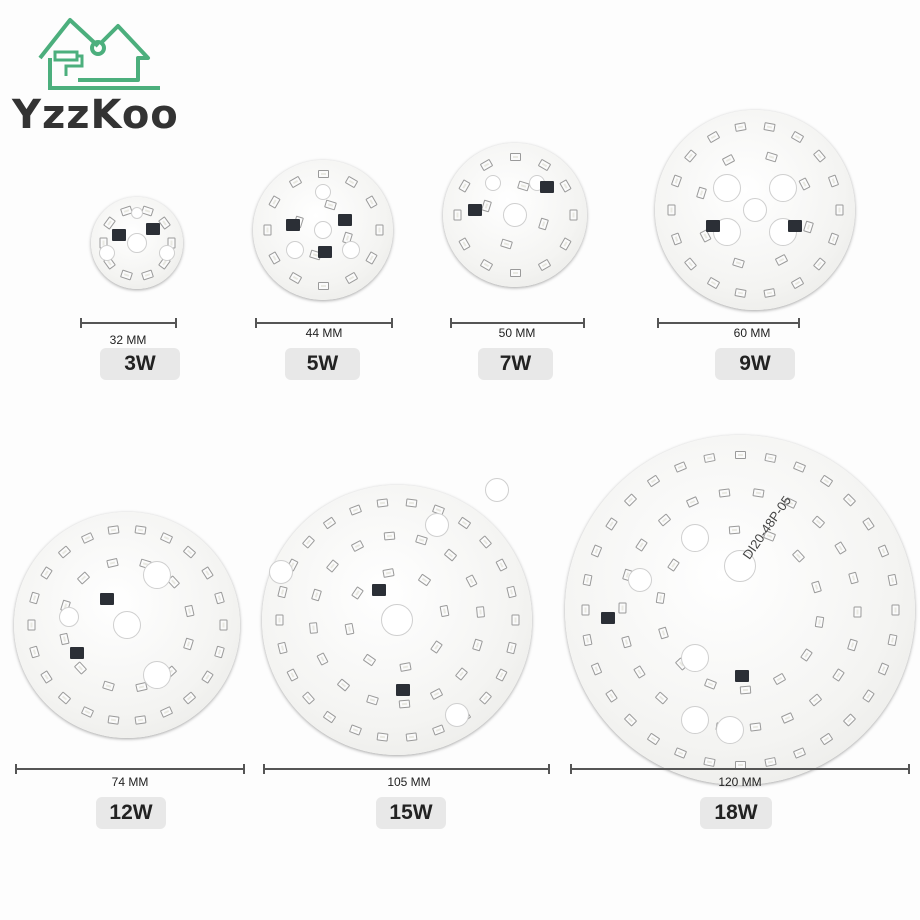 The image size is (920, 920). What do you see at coordinates (127, 625) in the screenshot?
I see `led-board-12w` at bounding box center [127, 625].